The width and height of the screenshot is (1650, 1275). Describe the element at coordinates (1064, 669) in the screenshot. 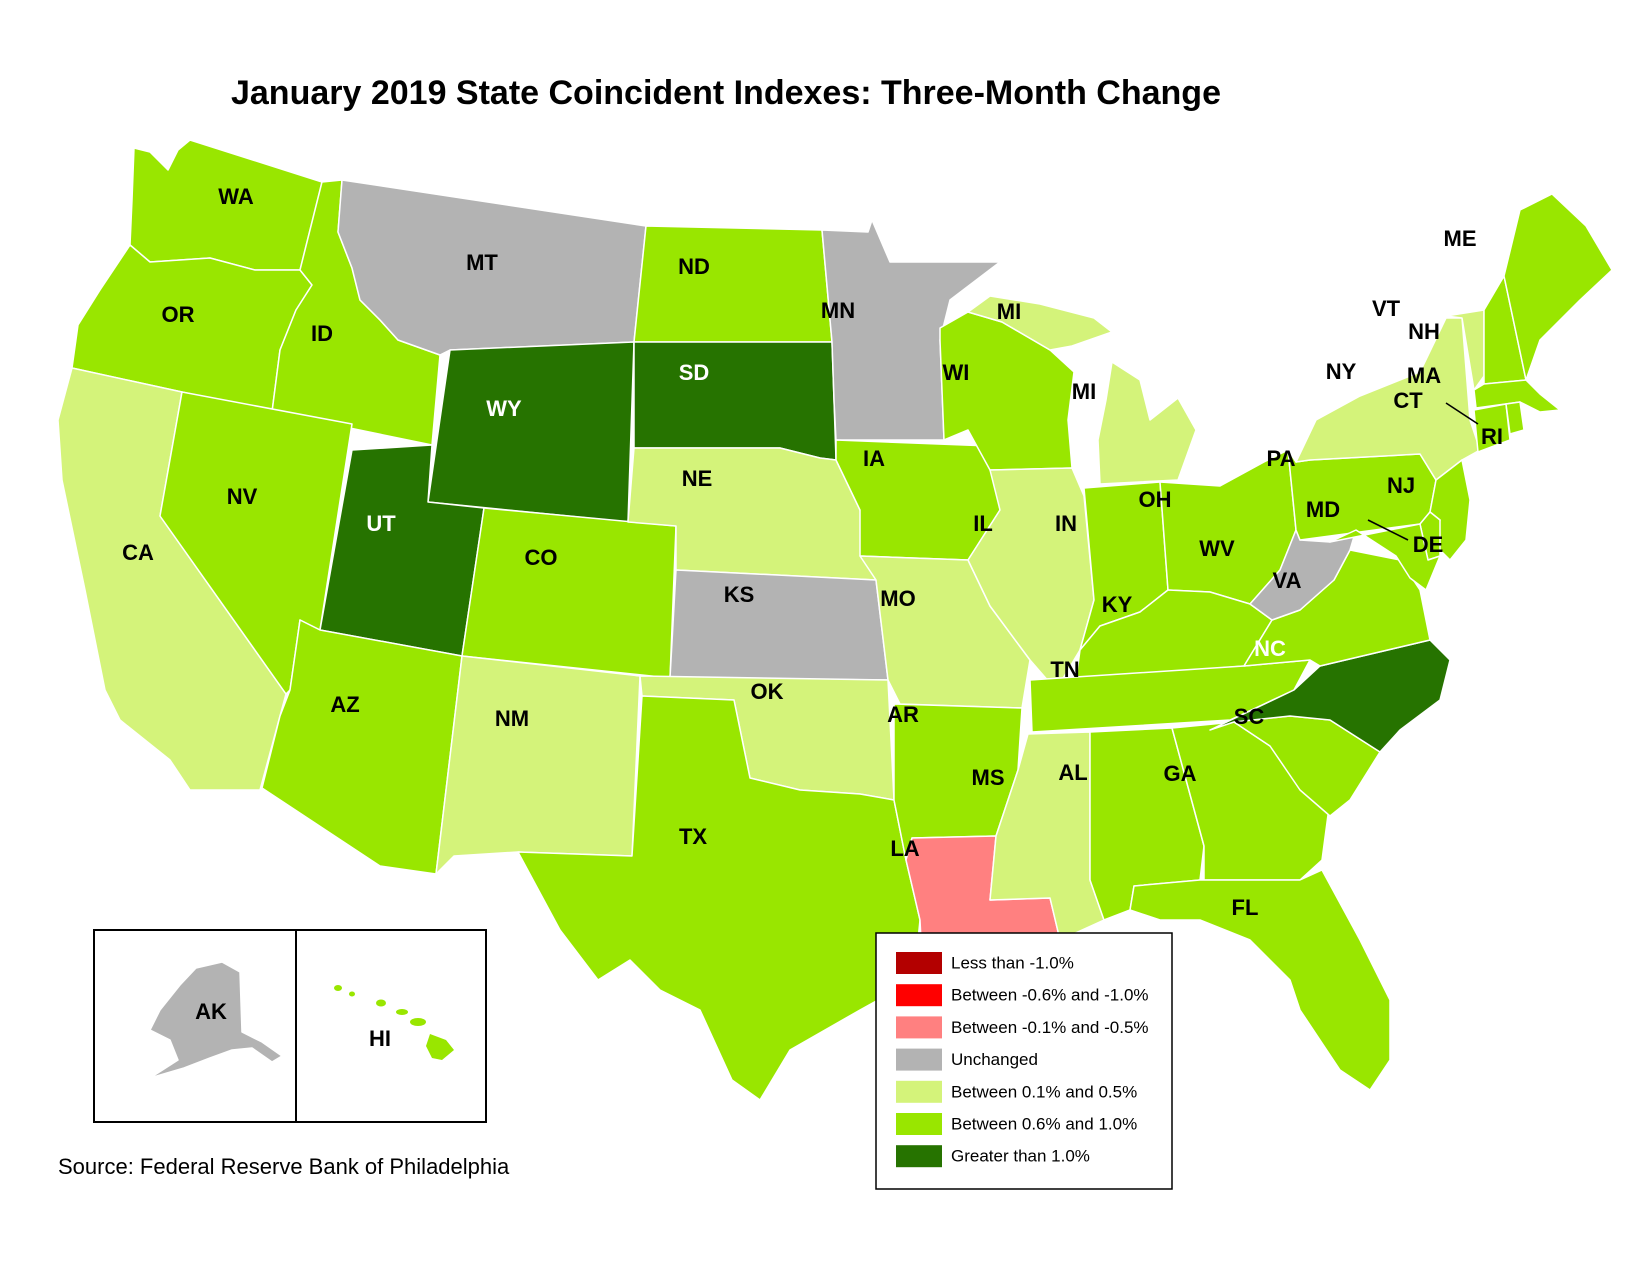

I see `label-TN: TN` at that location.